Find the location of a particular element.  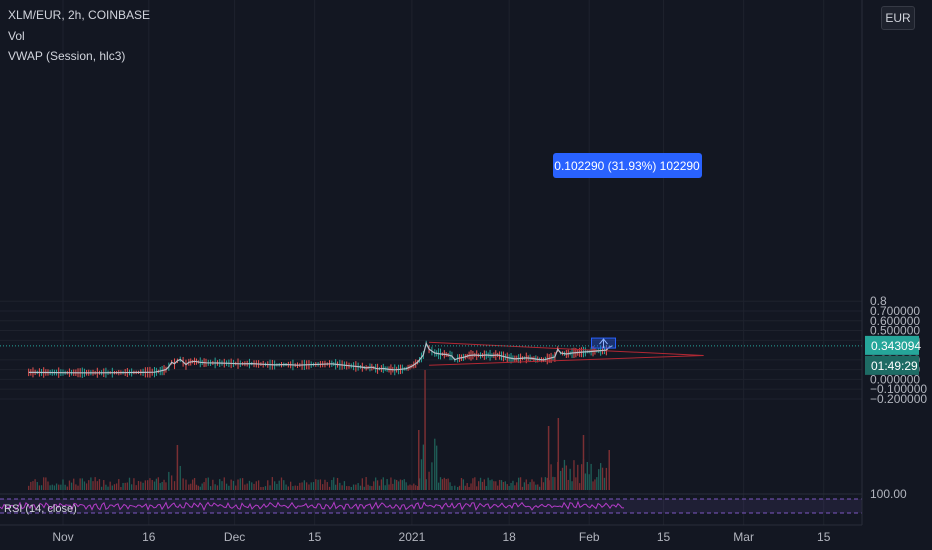

countdown-text: 01:49:29 is located at coordinates (894, 366).